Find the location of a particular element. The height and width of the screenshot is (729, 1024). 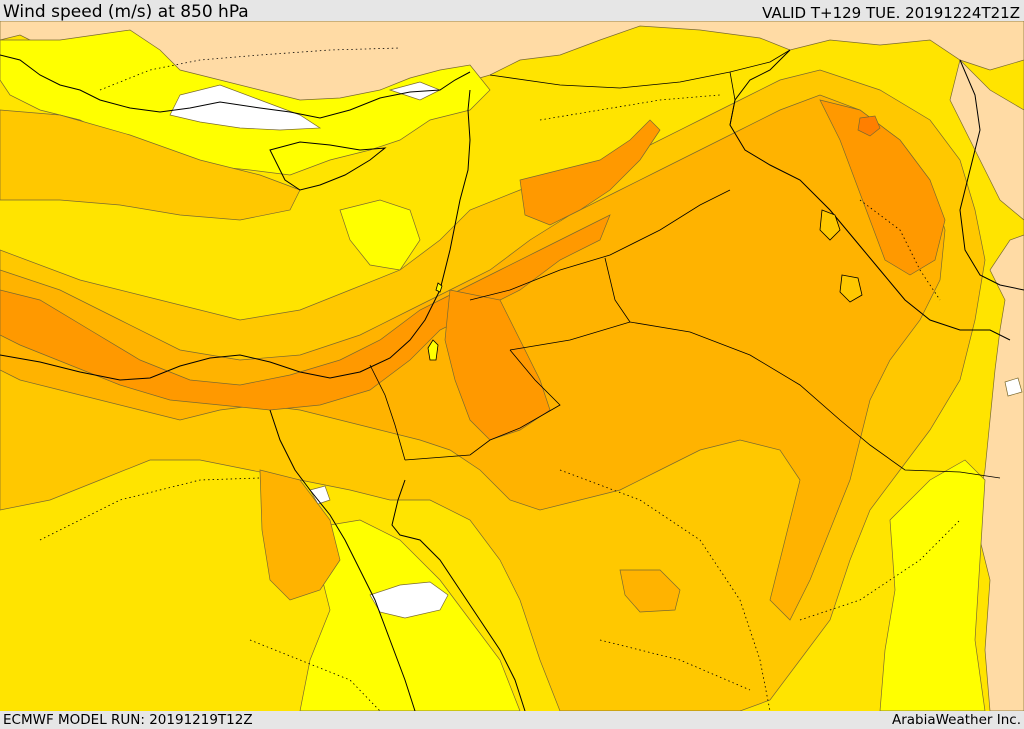

gold-zone is located at coordinates (150, 165).